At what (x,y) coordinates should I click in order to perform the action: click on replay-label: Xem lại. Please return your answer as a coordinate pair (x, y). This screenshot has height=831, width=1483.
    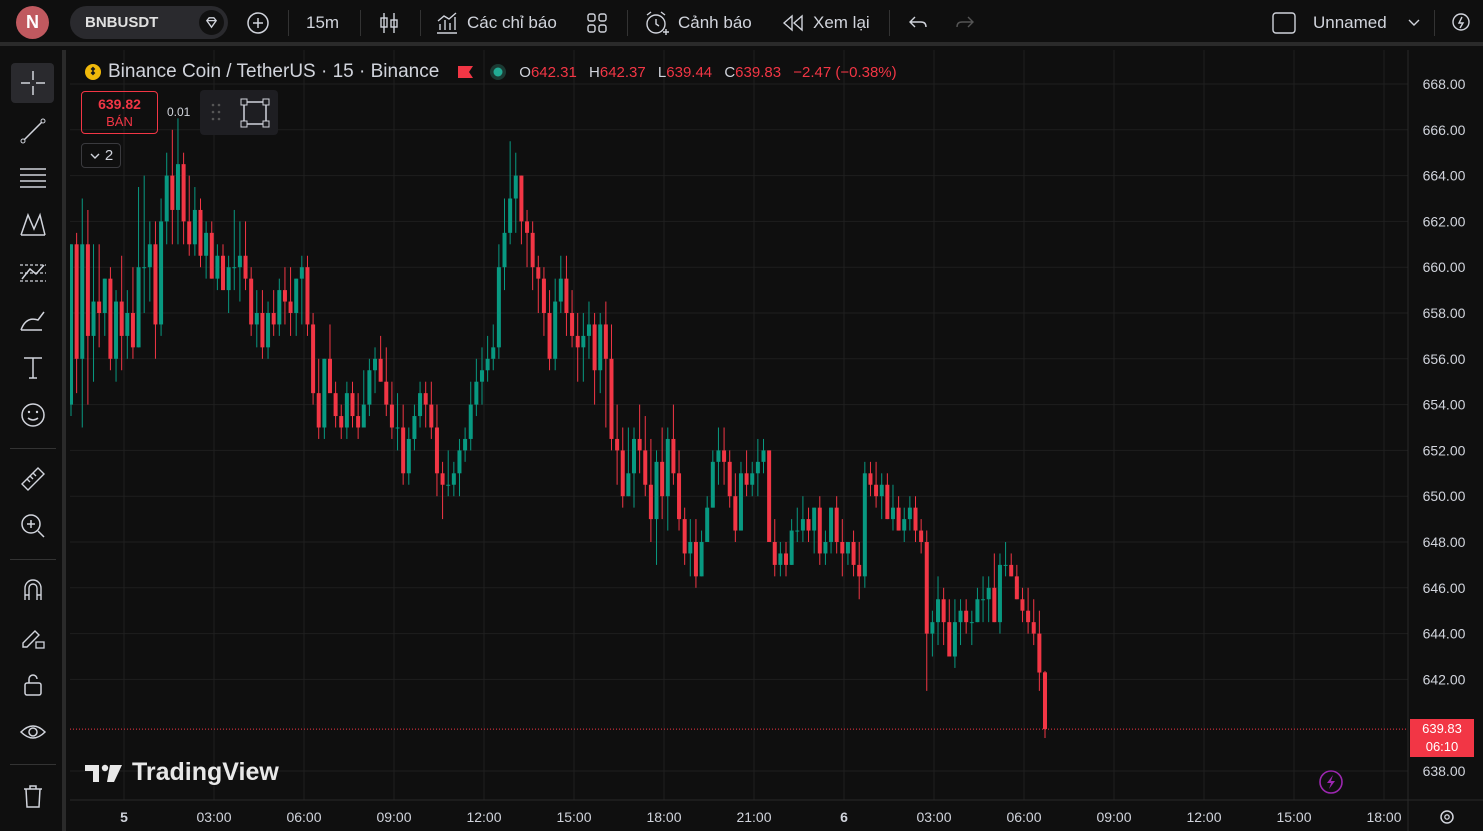
    Looking at the image, I should click on (841, 22).